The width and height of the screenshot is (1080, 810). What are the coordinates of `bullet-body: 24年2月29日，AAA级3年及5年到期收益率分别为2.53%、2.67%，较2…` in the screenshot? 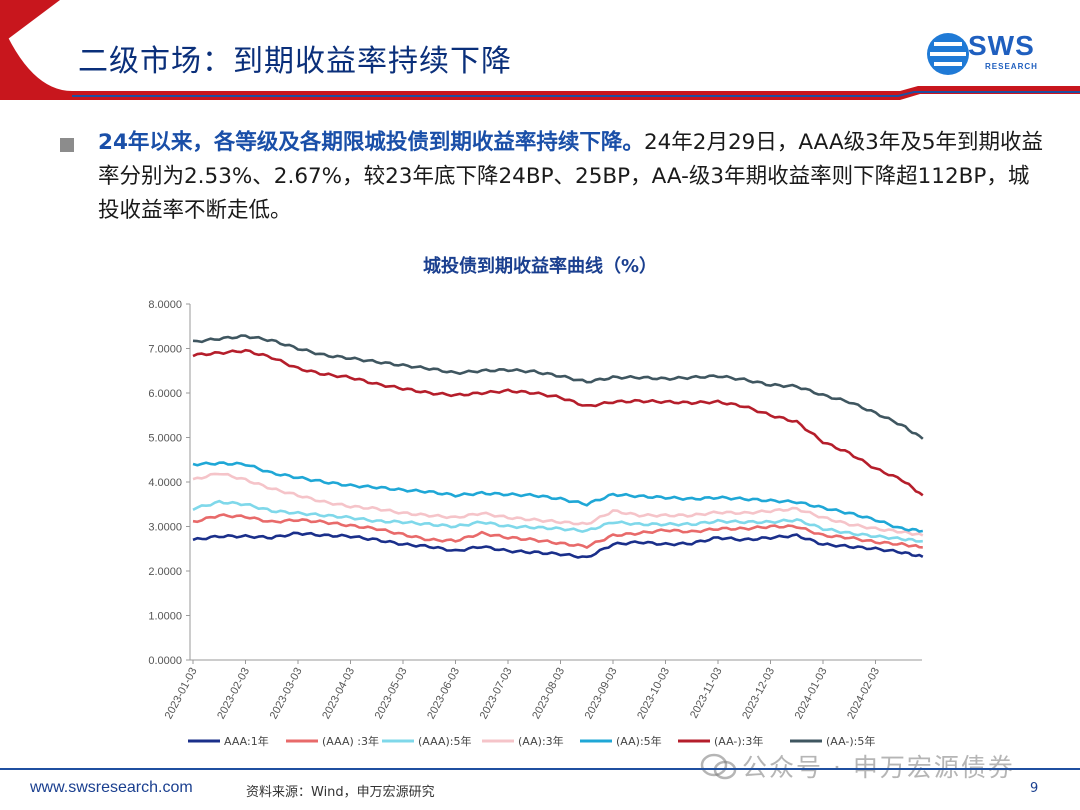 It's located at (571, 176).